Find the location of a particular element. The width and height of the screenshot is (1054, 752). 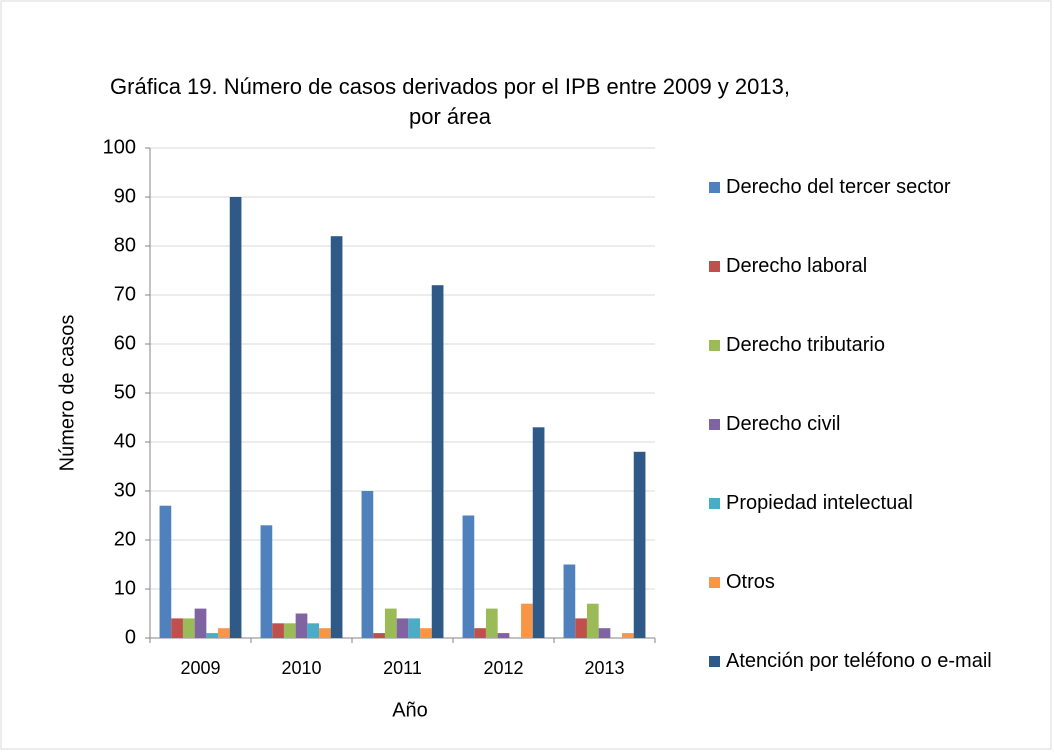

legend-item: Derecho del tercer sector is located at coordinates (870, 187).